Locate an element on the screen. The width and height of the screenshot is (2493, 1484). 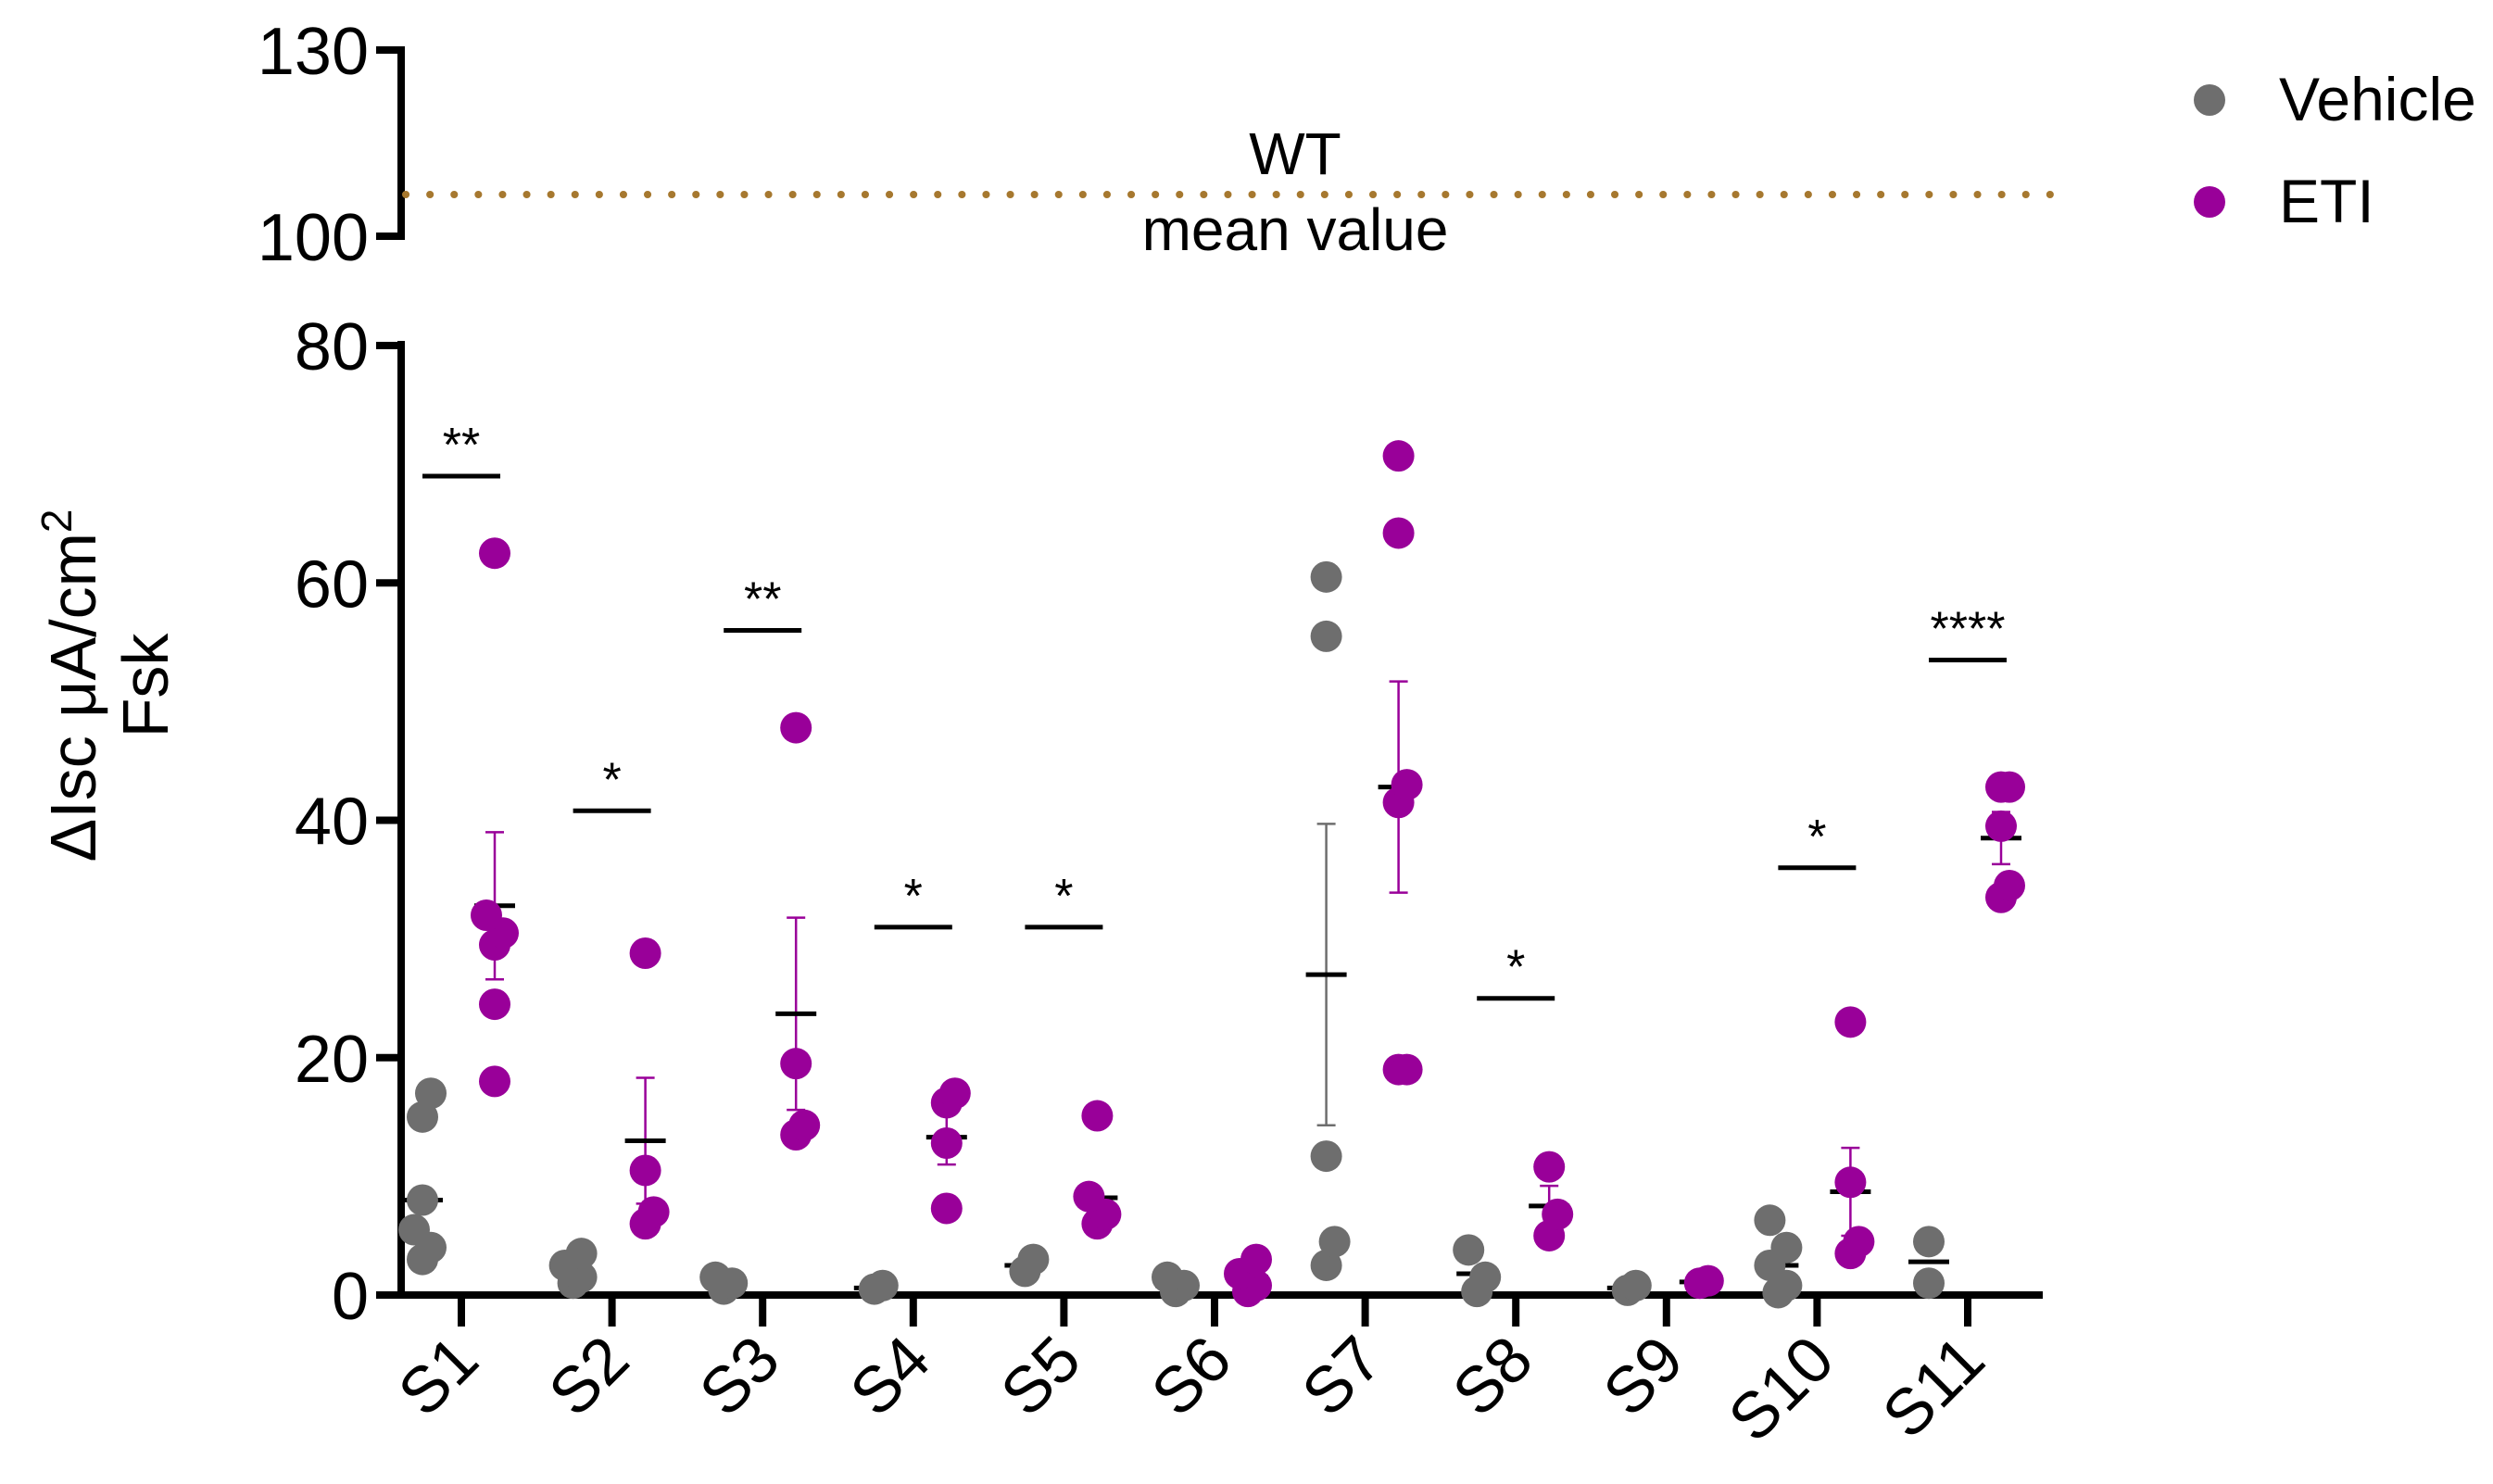
x-tick-label-s5: S5 is located at coordinates (1040, 1376).